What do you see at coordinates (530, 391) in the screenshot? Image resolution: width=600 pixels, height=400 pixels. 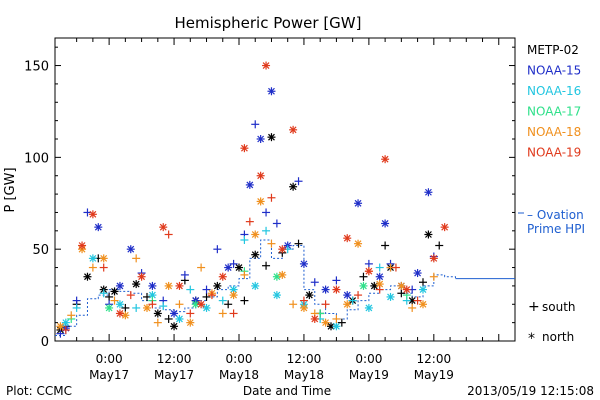 I see `footer-timestamp: 2013/05/19 12:15:08` at bounding box center [530, 391].